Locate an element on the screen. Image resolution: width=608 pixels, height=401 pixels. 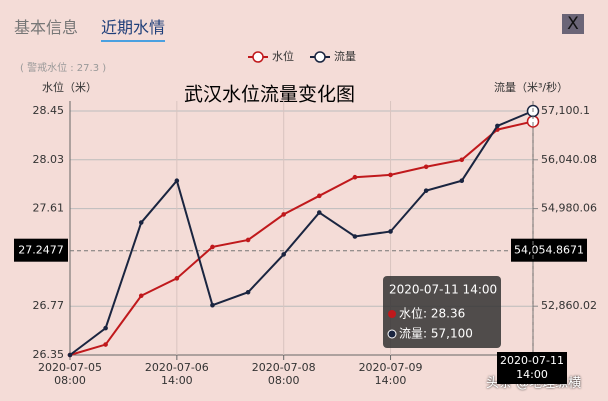
y2-tick-label: 56,040.08 is located at coordinates (569, 159).